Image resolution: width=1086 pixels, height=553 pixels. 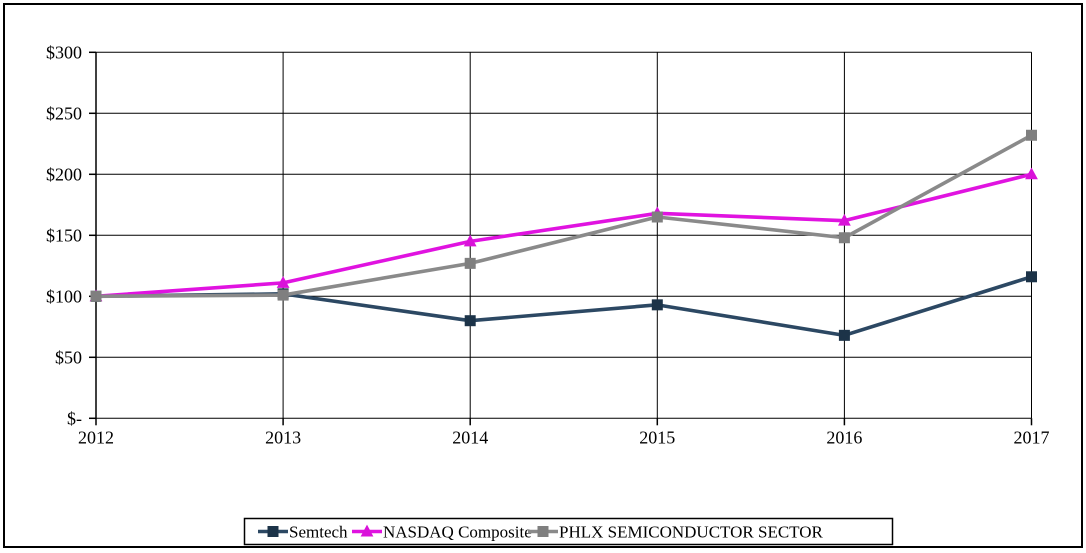 What do you see at coordinates (74, 418) in the screenshot?
I see `y-axis-tick-label: $-` at bounding box center [74, 418].